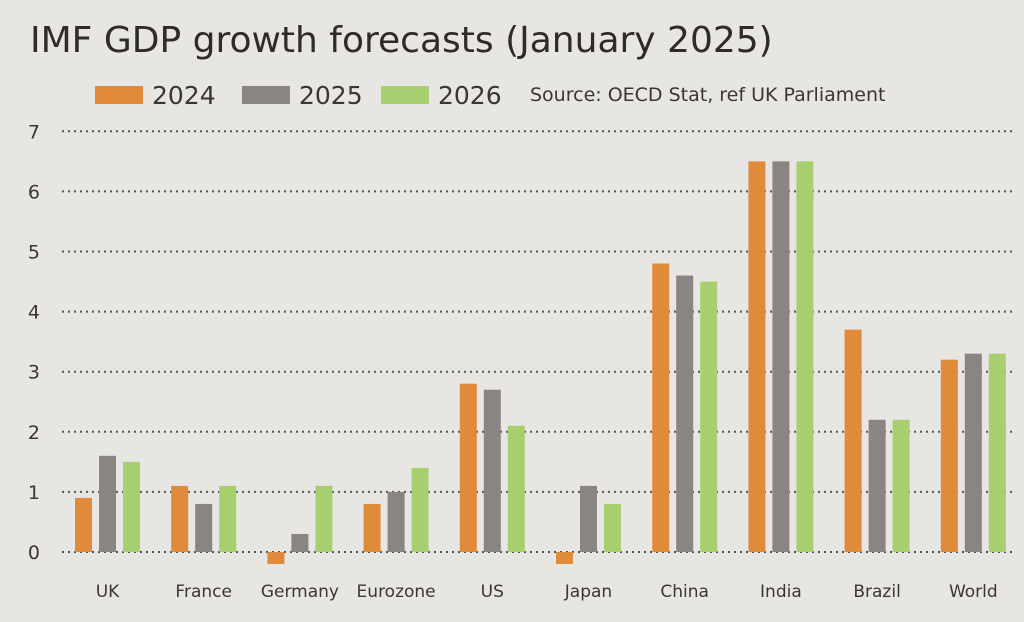 This screenshot has width=1024, height=622. What do you see at coordinates (107, 503) in the screenshot?
I see `bar-uk-2025` at bounding box center [107, 503].